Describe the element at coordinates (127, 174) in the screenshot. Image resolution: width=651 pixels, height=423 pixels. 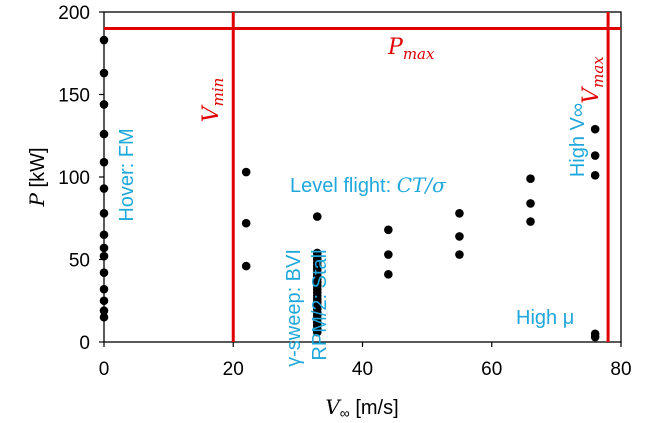
I see `hover-annotation: Hover: FM` at that location.